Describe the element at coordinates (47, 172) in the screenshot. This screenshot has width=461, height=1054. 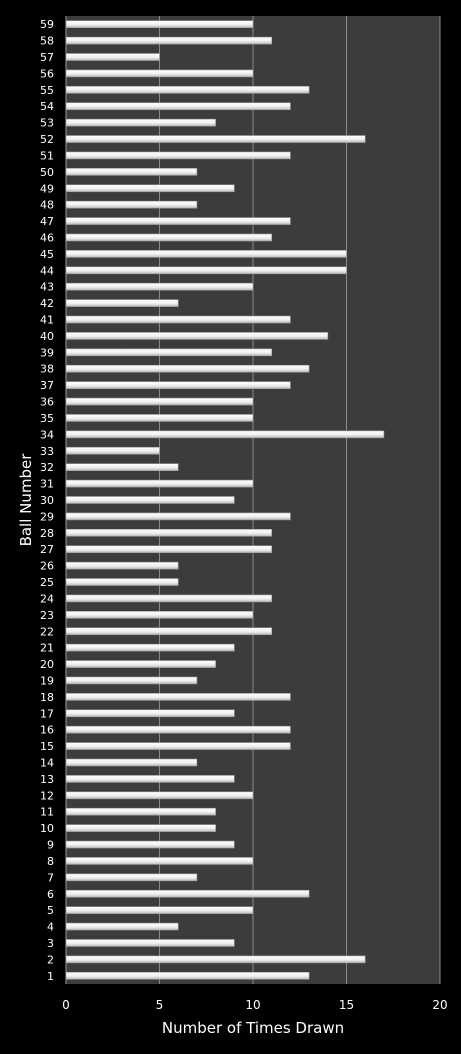
I see `y-tick-label: 50` at that location.